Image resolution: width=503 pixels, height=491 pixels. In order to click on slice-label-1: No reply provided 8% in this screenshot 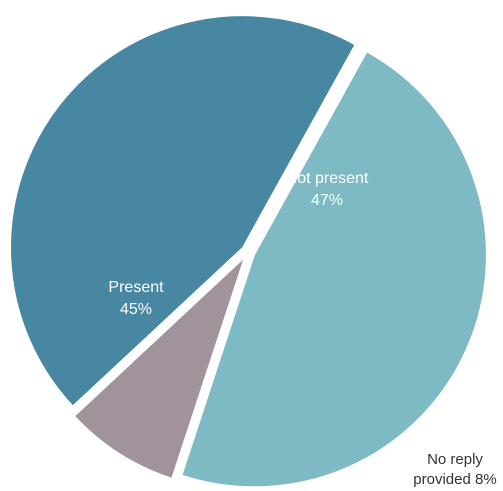, I will do `click(454, 469)`.